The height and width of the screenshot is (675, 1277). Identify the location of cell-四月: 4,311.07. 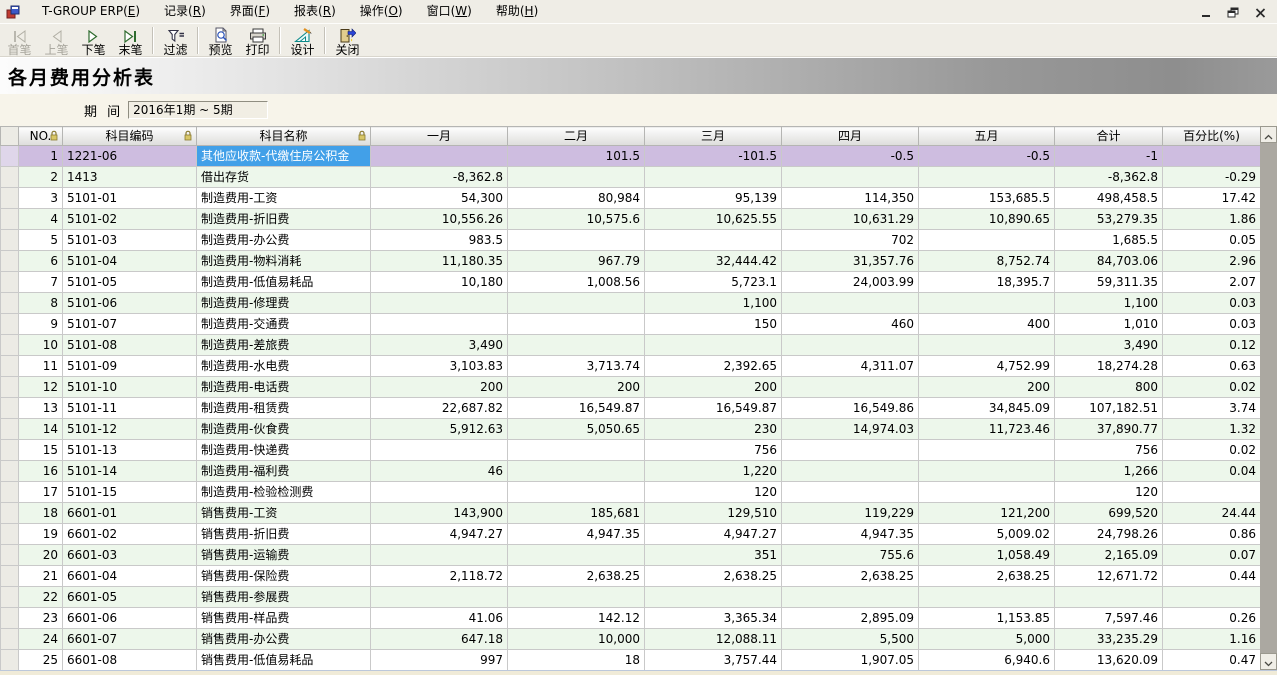
(850, 366).